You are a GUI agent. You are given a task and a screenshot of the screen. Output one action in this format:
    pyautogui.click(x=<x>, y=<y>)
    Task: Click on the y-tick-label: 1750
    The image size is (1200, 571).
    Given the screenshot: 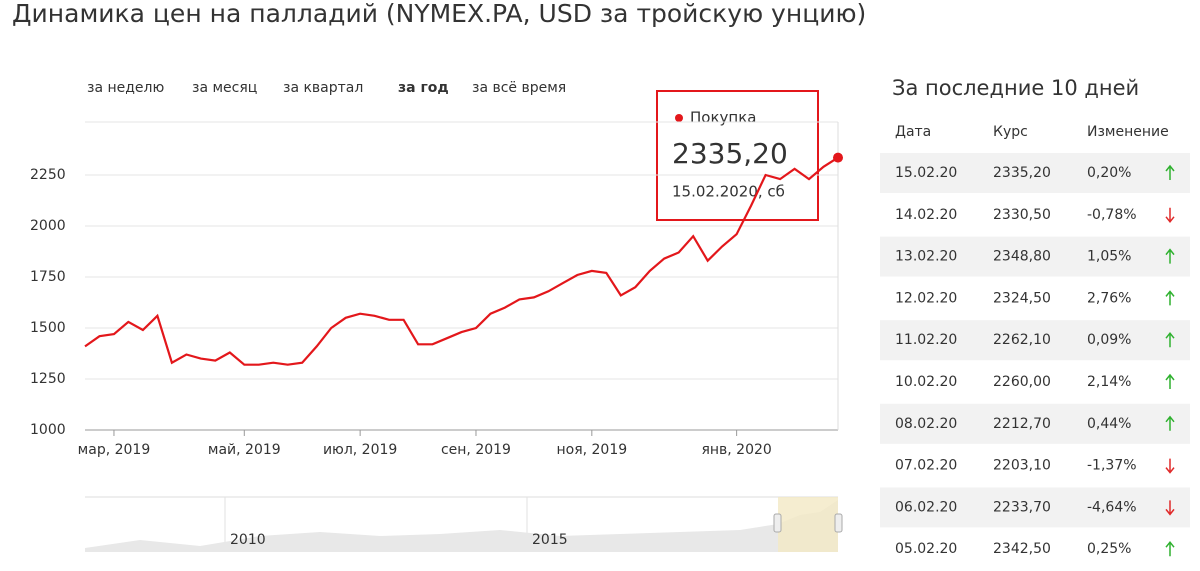 What is the action you would take?
    pyautogui.click(x=48, y=277)
    